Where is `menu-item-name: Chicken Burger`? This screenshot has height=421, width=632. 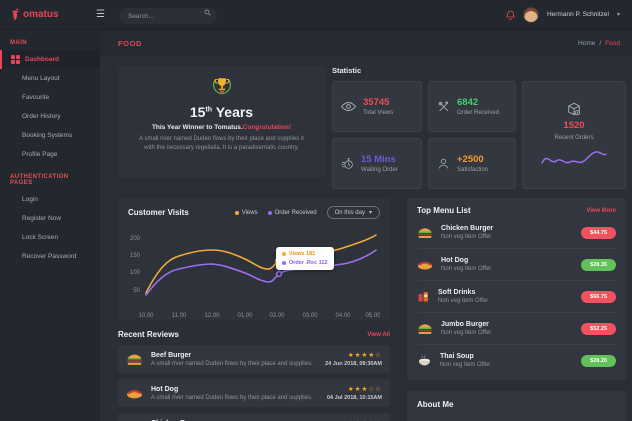
menu-item-name: Chicken Burger is located at coordinates (467, 228).